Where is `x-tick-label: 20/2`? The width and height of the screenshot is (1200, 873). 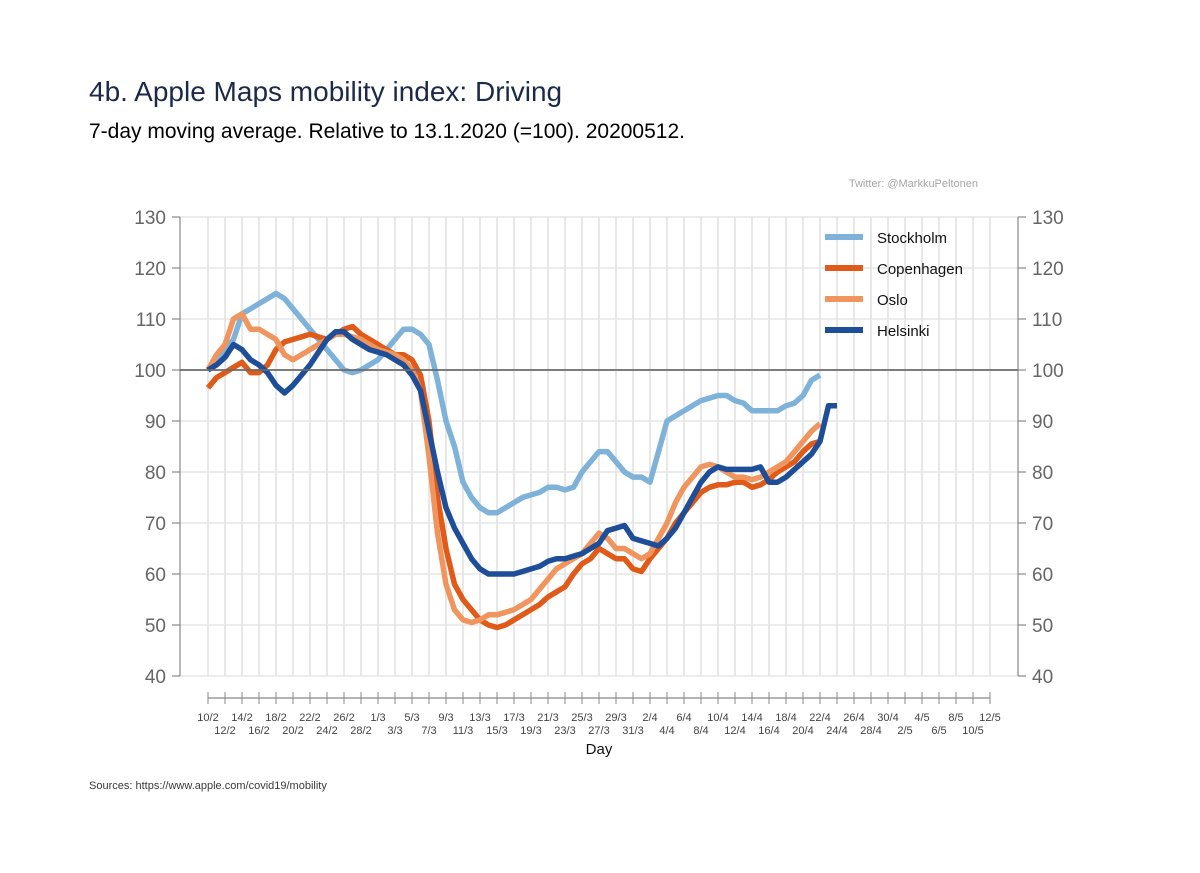
x-tick-label: 20/2 is located at coordinates (292, 731).